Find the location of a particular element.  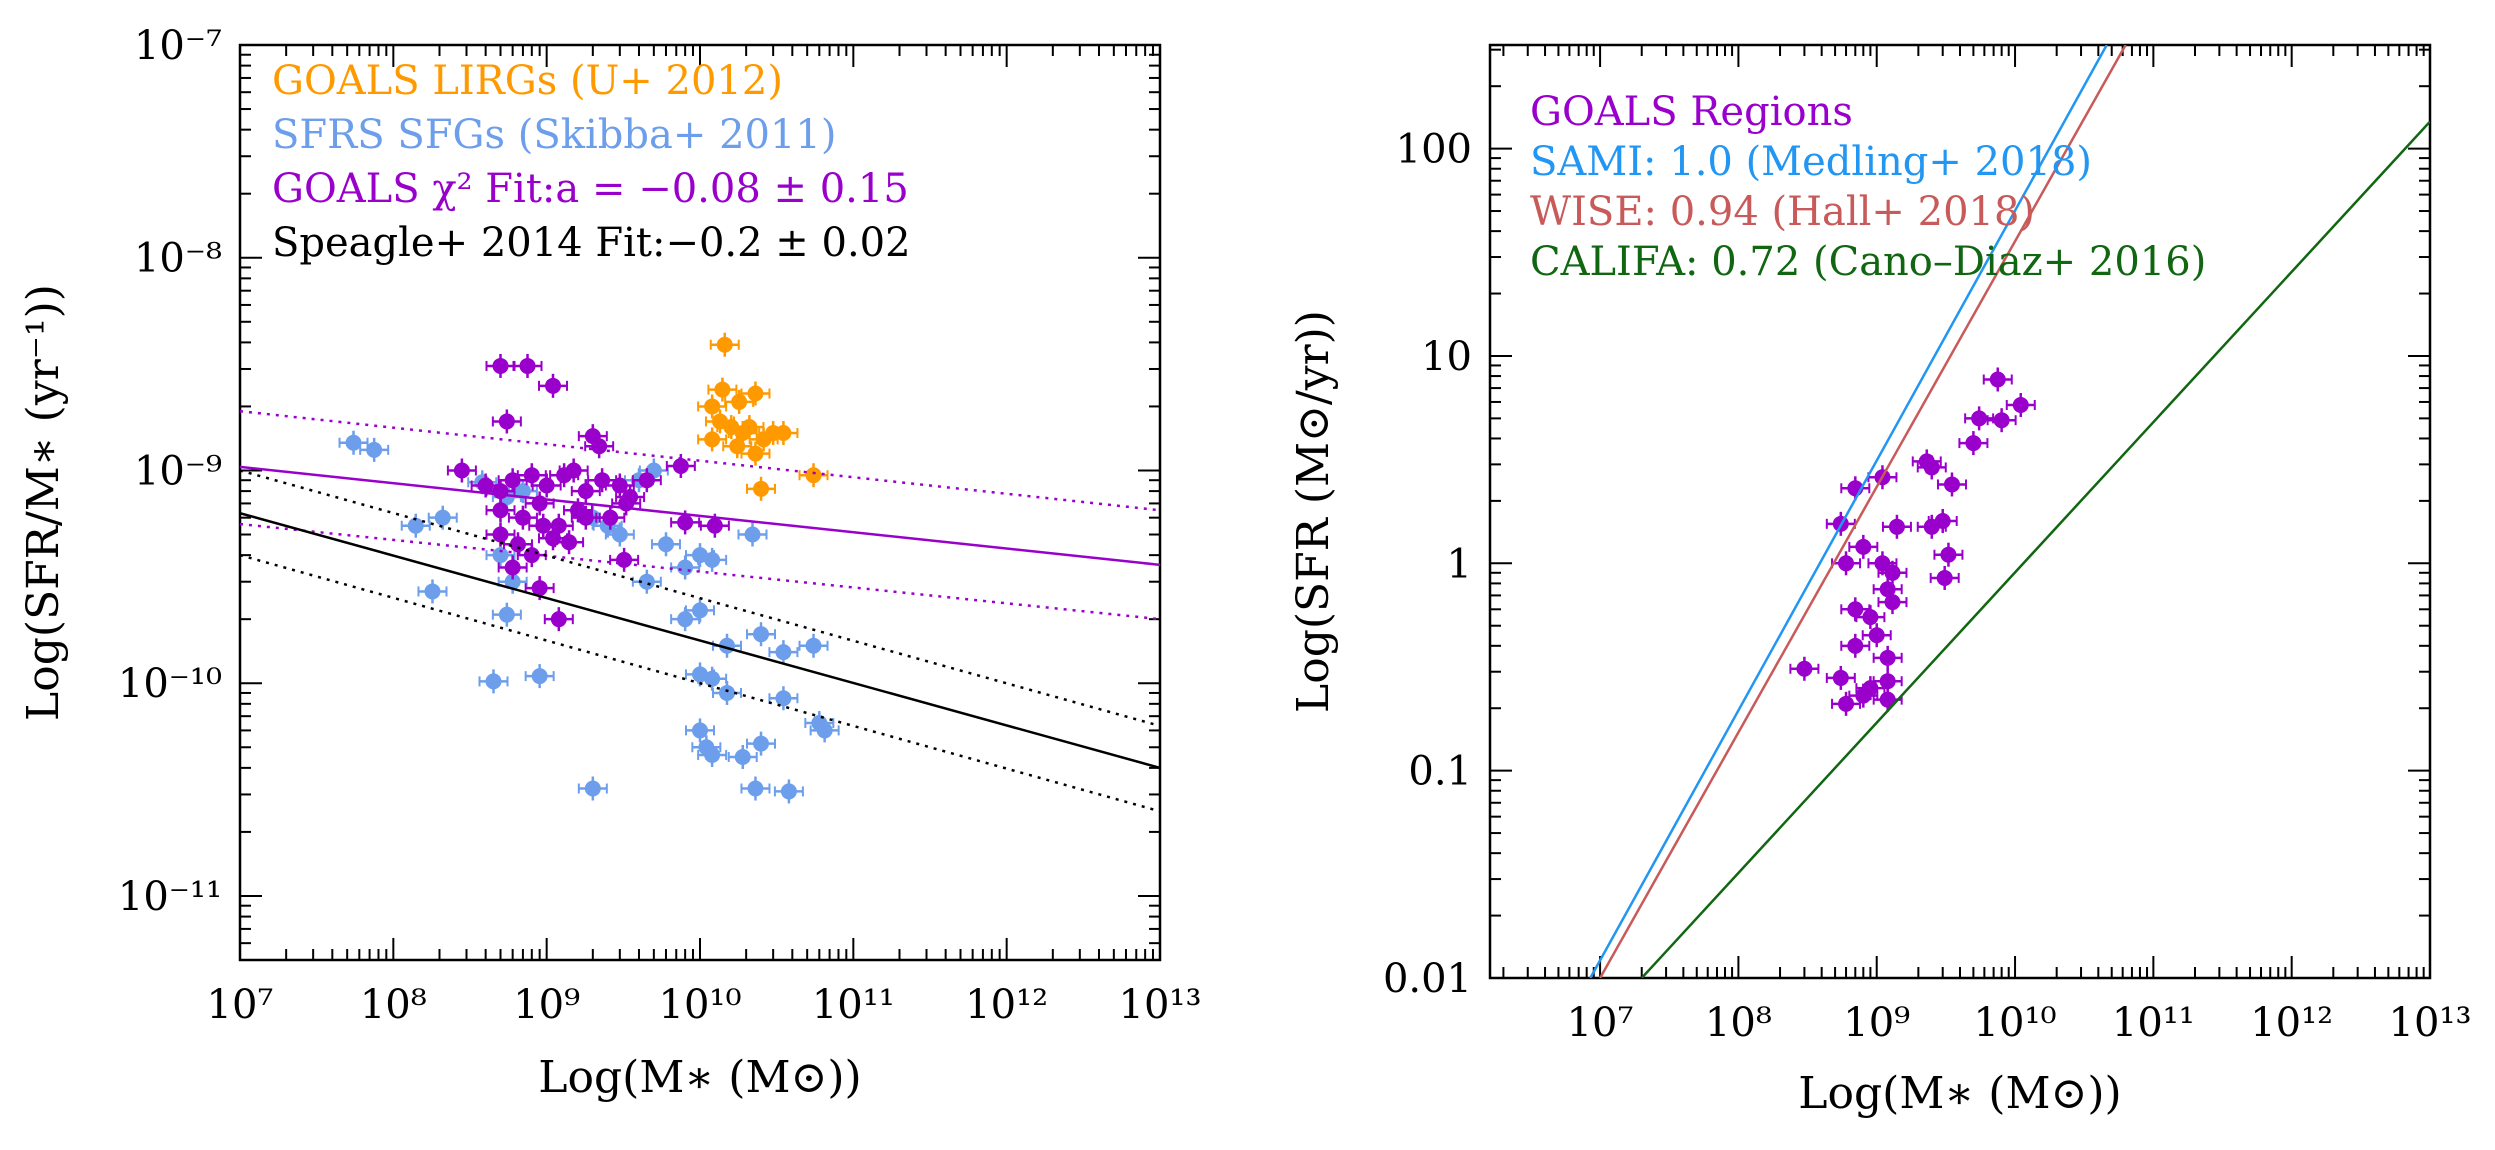

legend-entry: SAMI: 1.0 (Medling+ 2018) is located at coordinates (1811, 162).